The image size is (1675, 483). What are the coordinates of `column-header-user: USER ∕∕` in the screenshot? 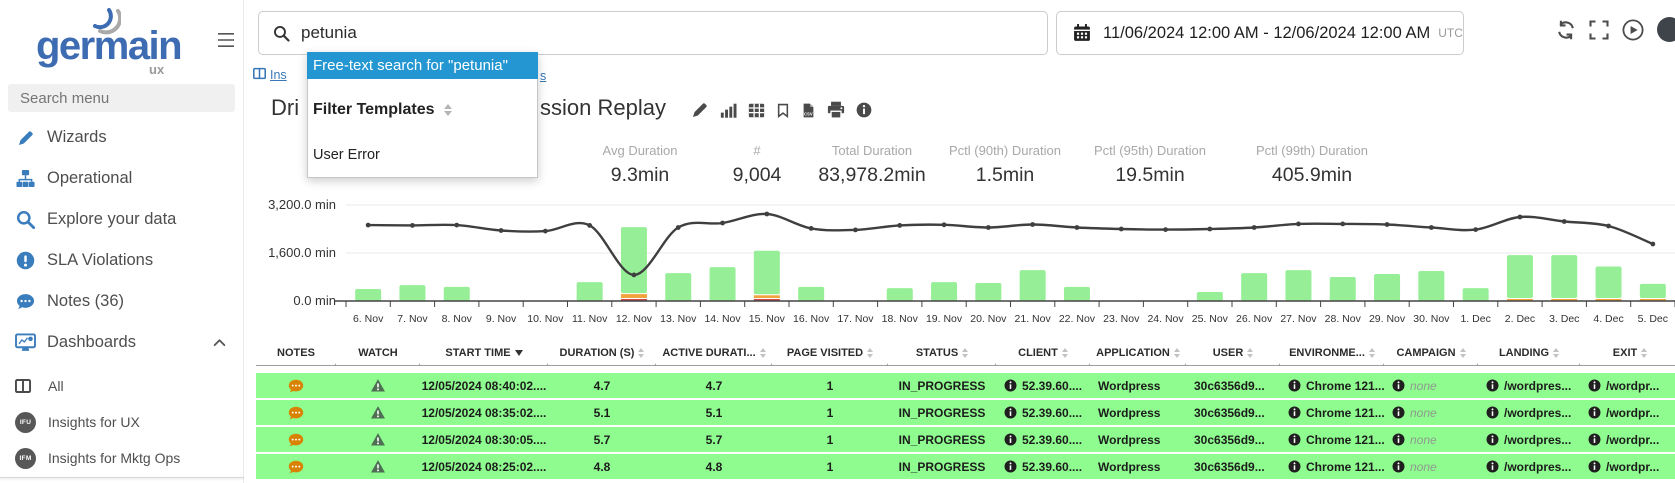 It's located at (1233, 353).